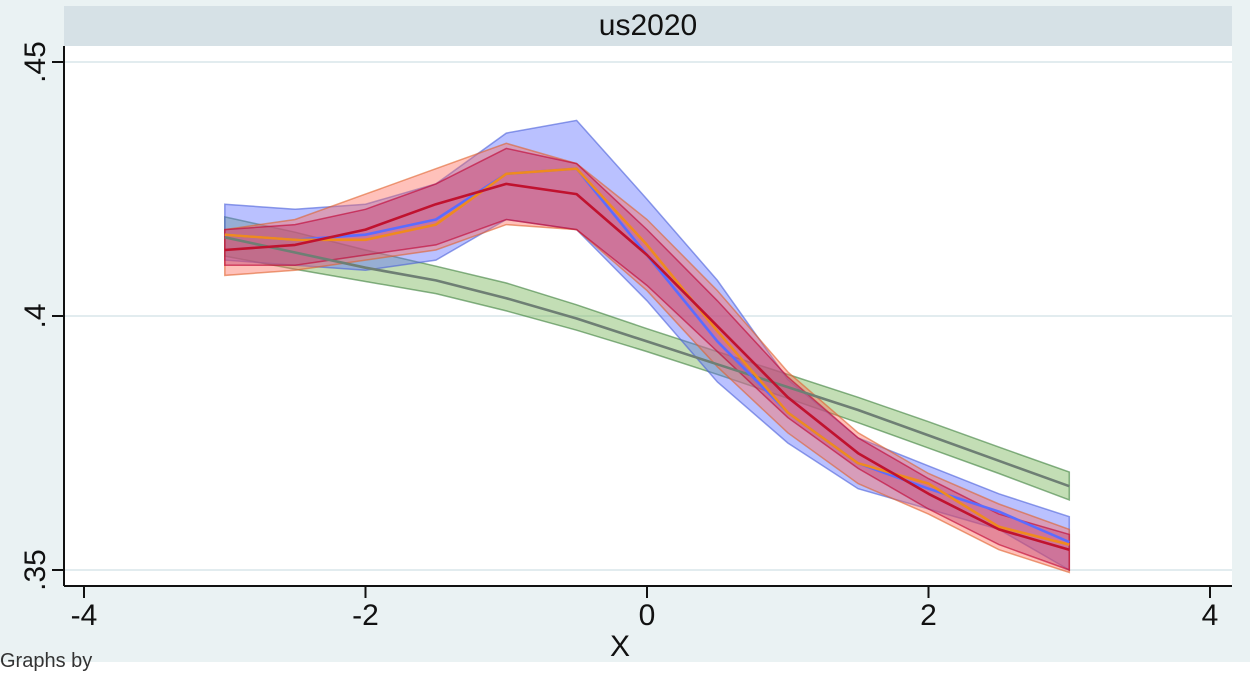 Image resolution: width=1250 pixels, height=673 pixels. I want to click on y-tick-label-1: .4, so click(35, 315).